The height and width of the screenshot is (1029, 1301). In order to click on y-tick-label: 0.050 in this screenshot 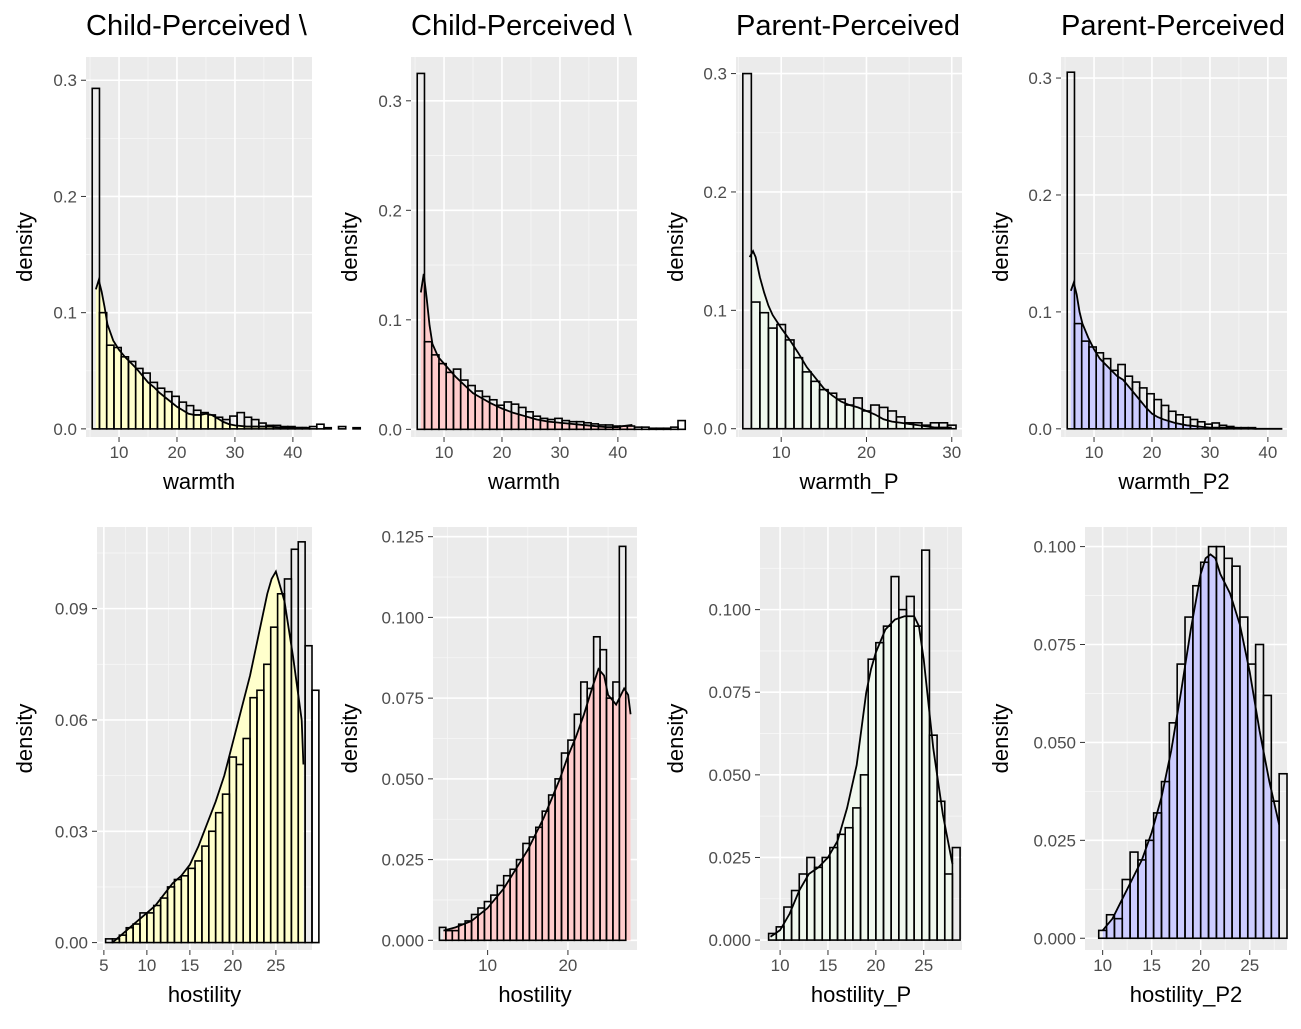, I will do `click(1054, 742)`.